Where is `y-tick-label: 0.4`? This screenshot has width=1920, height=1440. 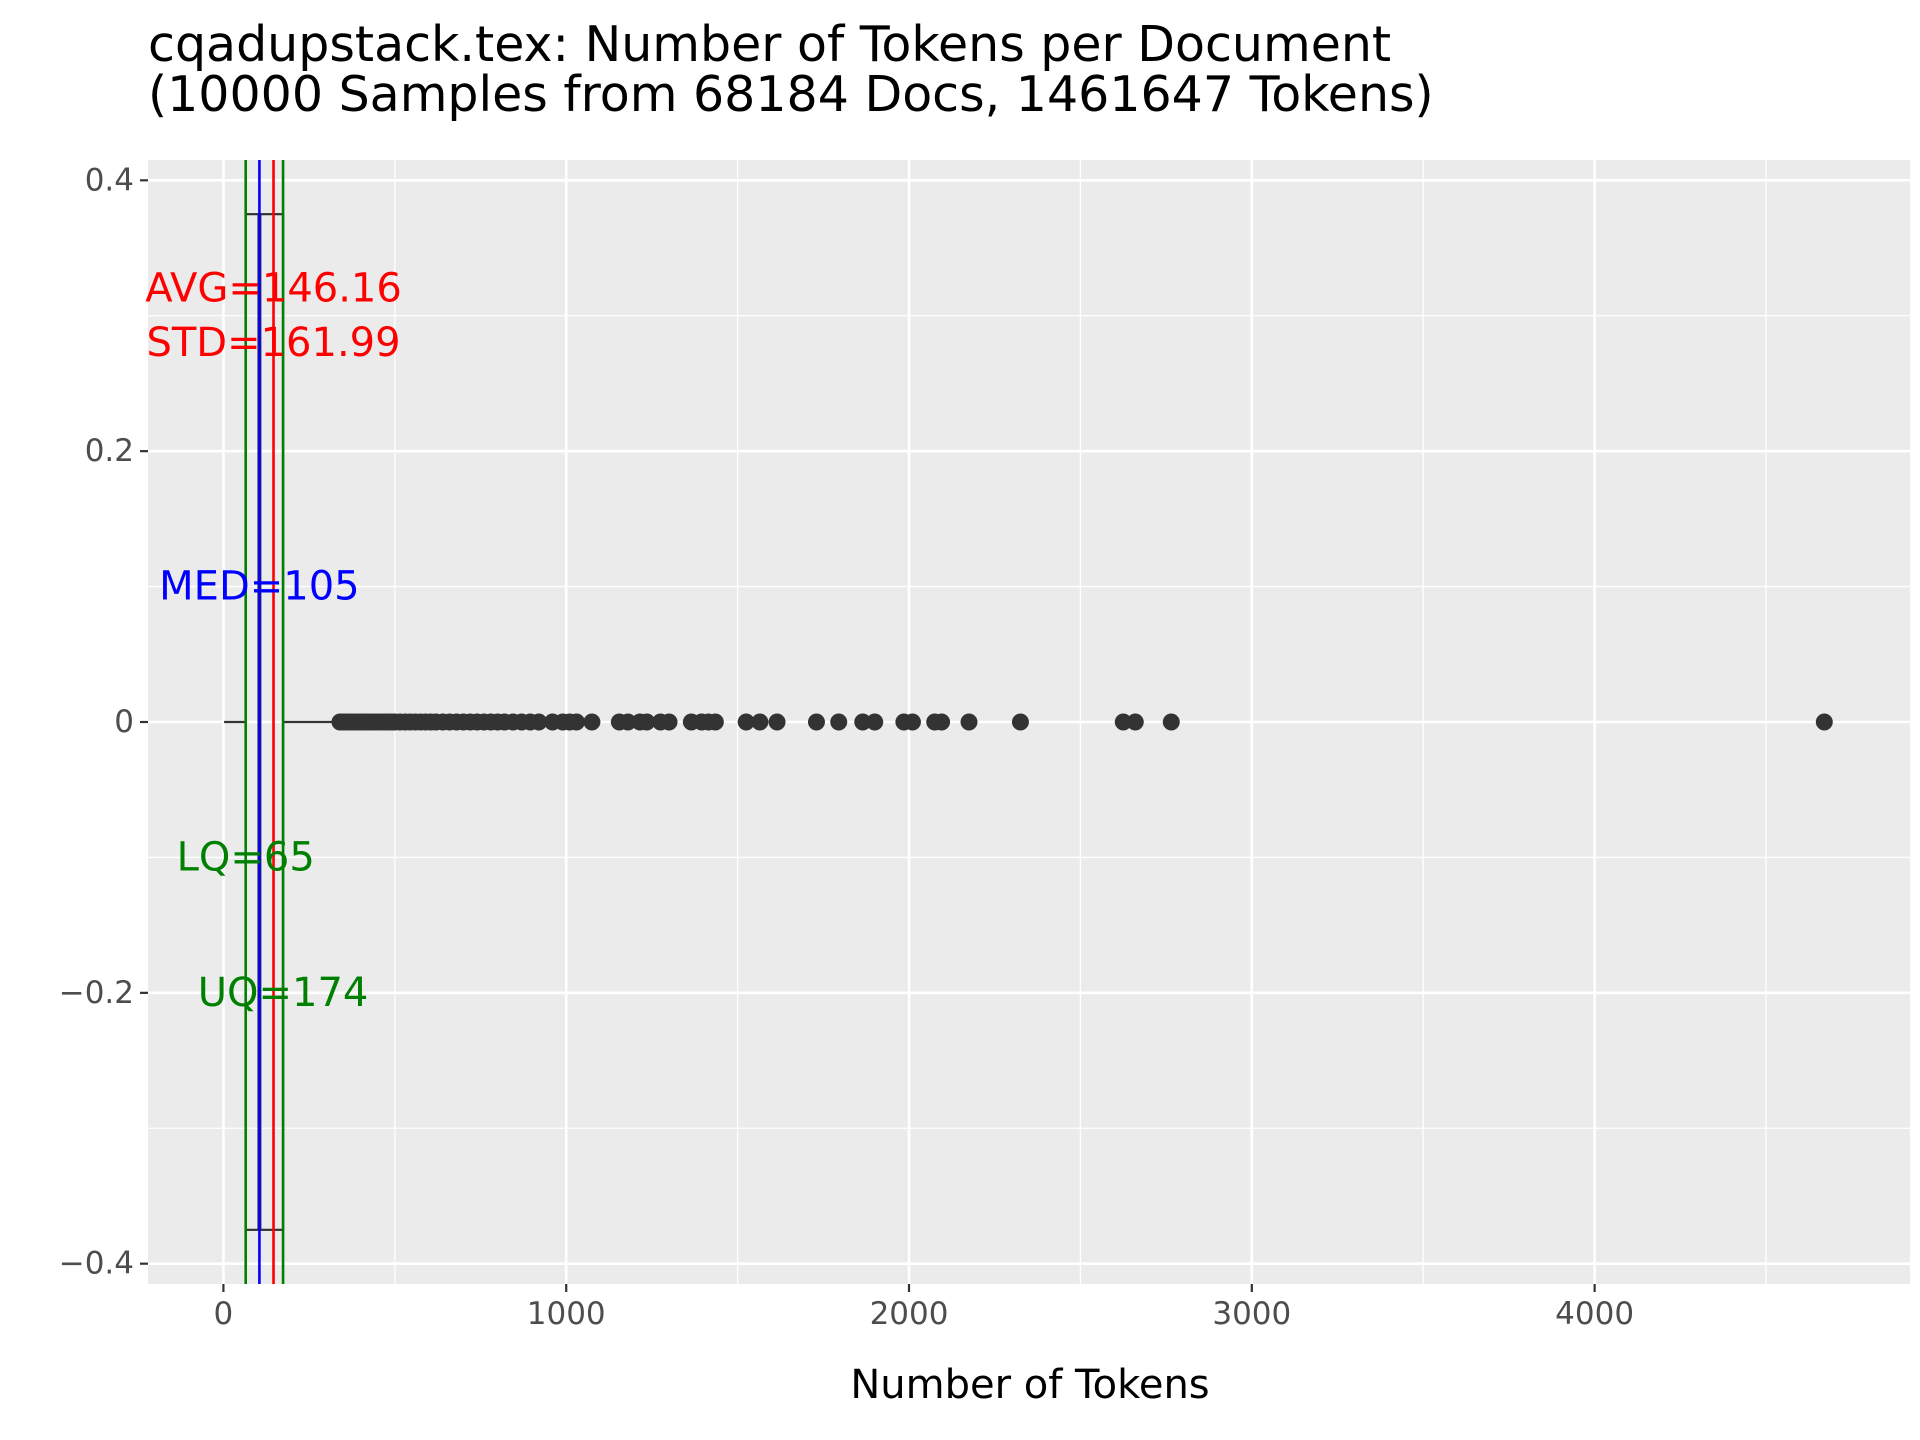 y-tick-label: 0.4 is located at coordinates (109, 180).